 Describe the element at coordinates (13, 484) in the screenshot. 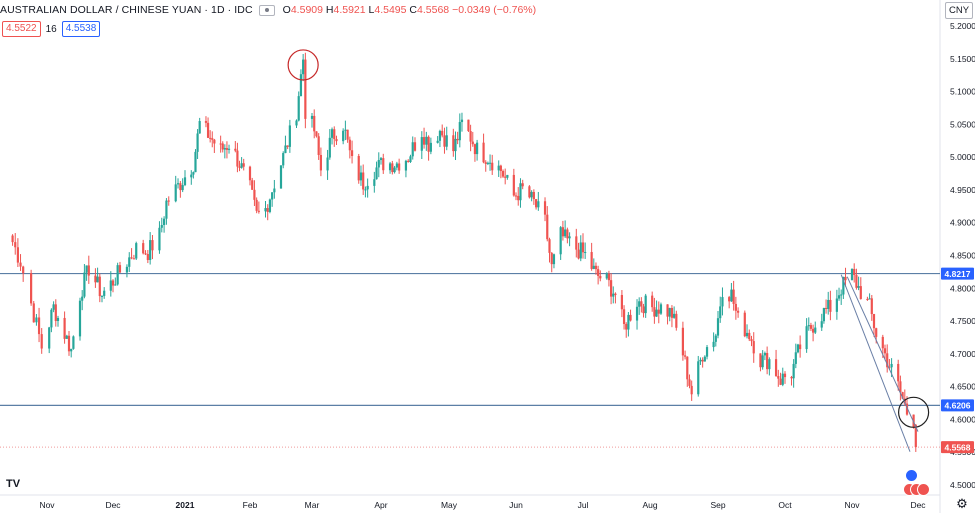

I see `tradingview-logo-icon: TV` at that location.